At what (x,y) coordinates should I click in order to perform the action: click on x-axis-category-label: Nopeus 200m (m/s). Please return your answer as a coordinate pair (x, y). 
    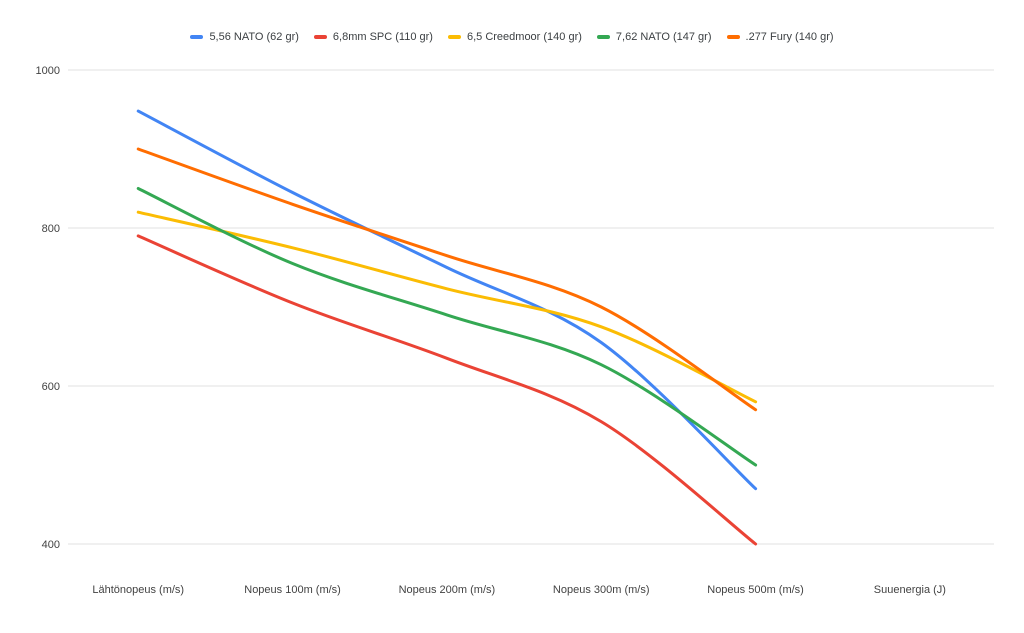
    Looking at the image, I should click on (447, 590).